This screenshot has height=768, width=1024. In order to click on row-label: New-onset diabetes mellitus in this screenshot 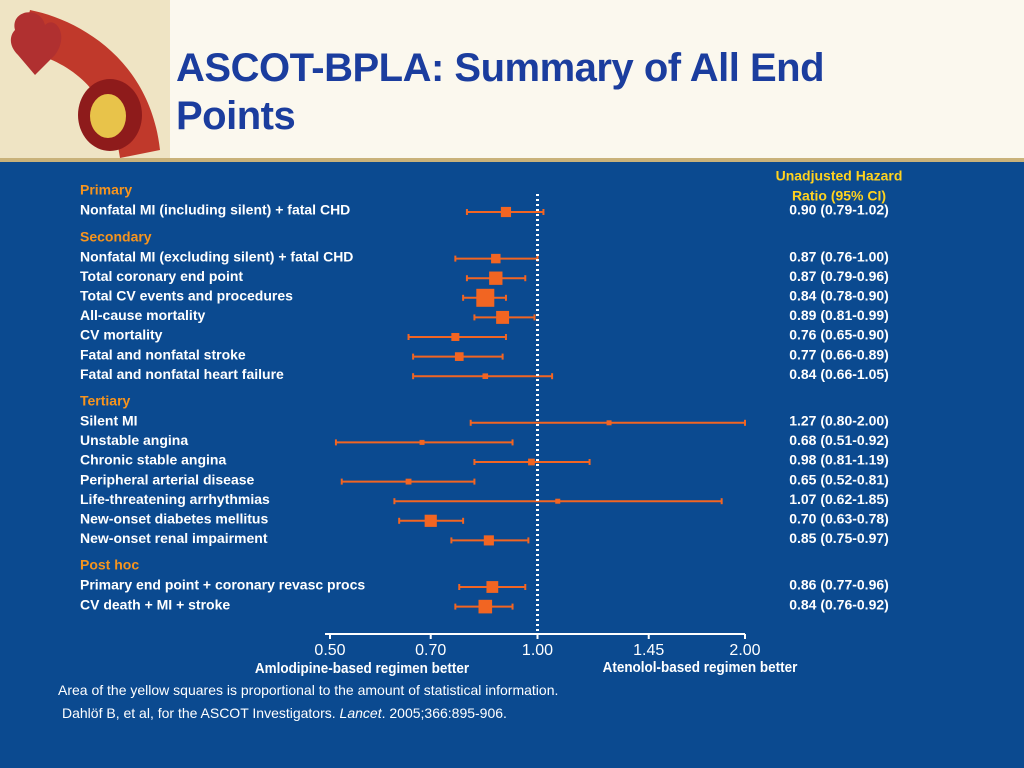, I will do `click(174, 519)`.